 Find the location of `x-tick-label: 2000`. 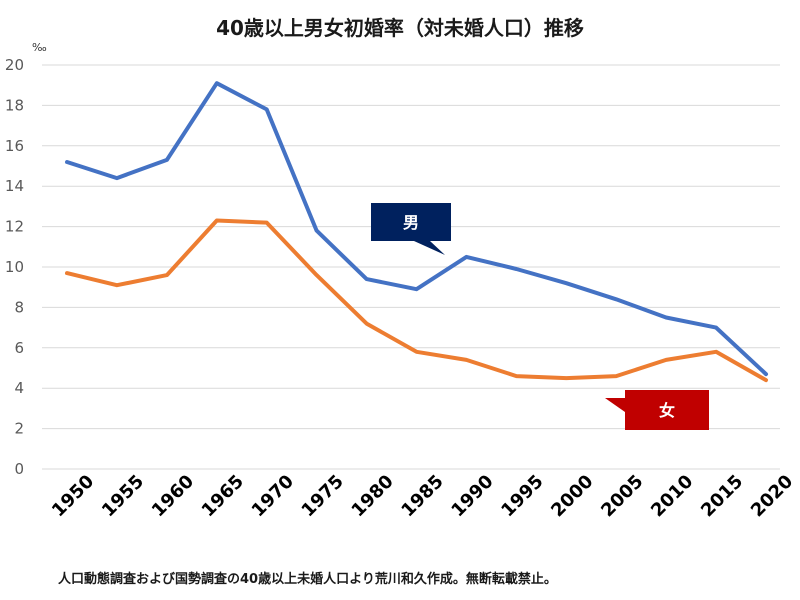

x-tick-label: 2000 is located at coordinates (572, 496).